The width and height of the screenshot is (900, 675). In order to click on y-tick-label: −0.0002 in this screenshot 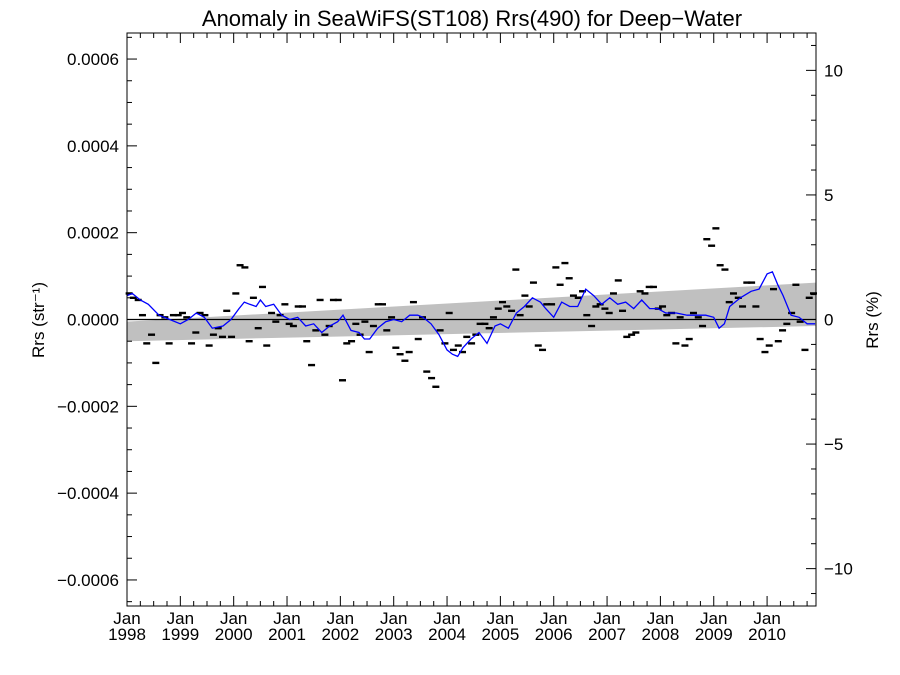, I will do `click(88, 406)`.